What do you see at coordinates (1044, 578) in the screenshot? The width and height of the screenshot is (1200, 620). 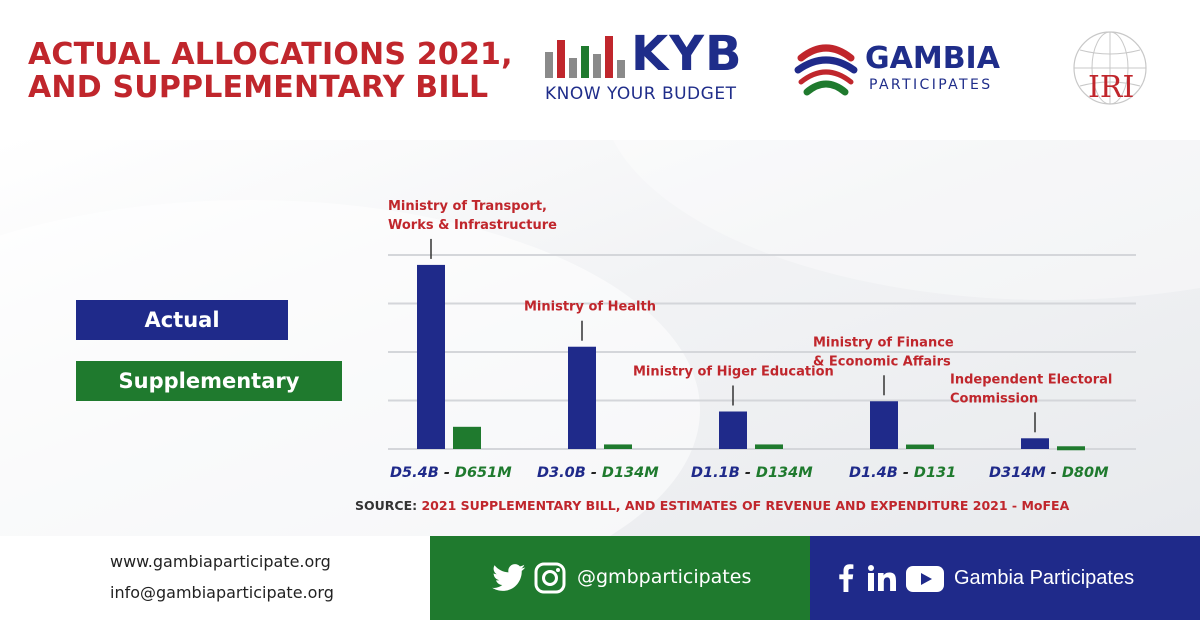 I see `page-name: Gambia Participates` at bounding box center [1044, 578].